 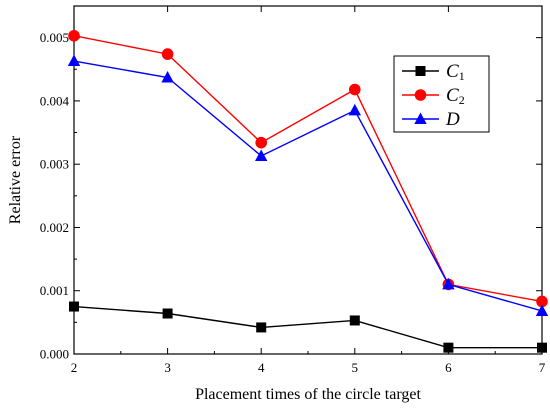 I want to click on legend-label: C1, so click(x=455, y=72).